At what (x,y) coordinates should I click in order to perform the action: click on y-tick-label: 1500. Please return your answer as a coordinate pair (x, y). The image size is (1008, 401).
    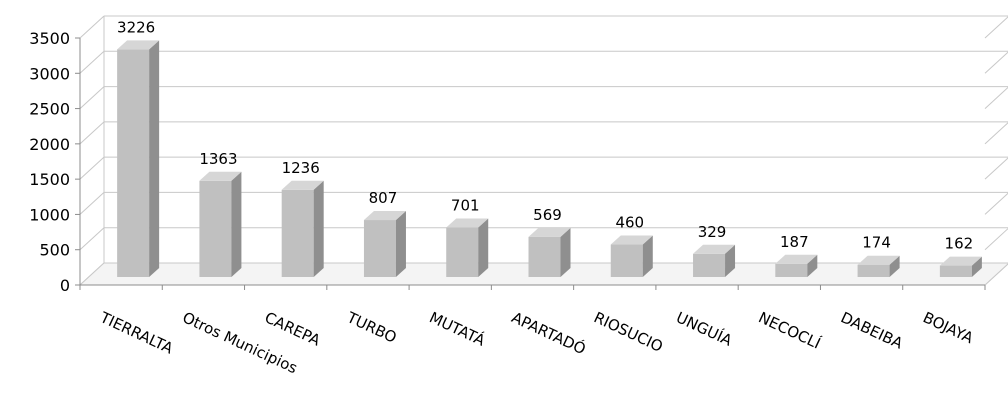
    Looking at the image, I should click on (49, 179).